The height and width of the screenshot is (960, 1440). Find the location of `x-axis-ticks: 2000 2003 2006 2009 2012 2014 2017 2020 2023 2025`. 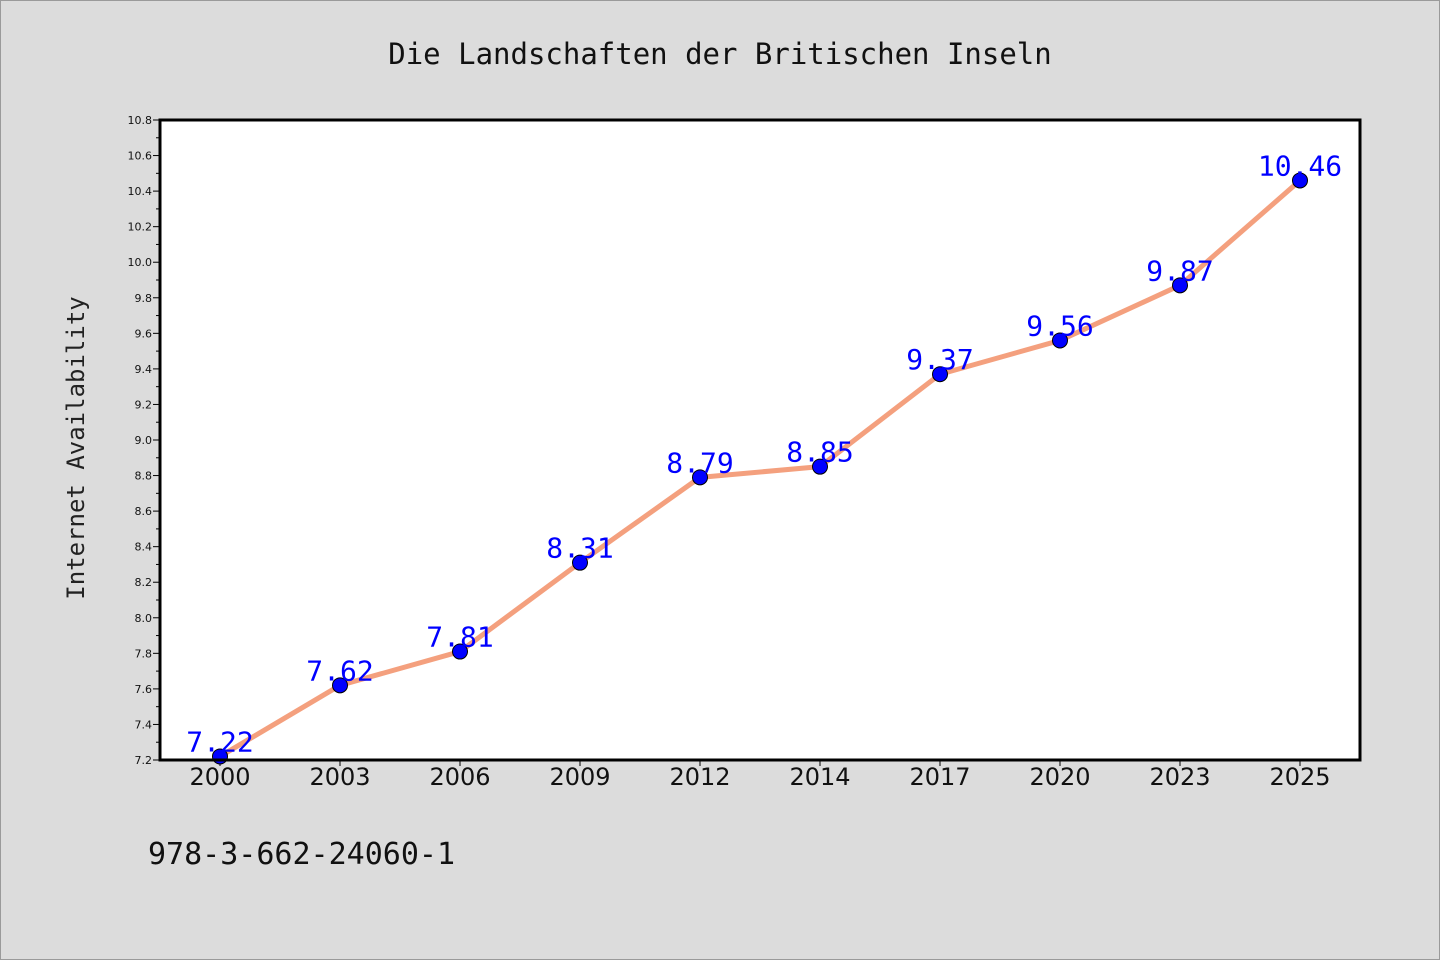

x-axis-ticks: 2000 2003 2006 2009 2012 2014 2017 2020 2023 2025 is located at coordinates (760, 775).